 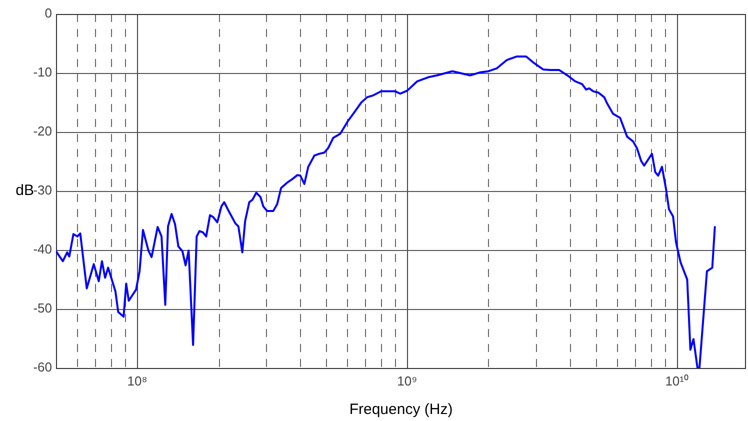 What do you see at coordinates (42, 72) in the screenshot?
I see `y-tick-label: -10` at bounding box center [42, 72].